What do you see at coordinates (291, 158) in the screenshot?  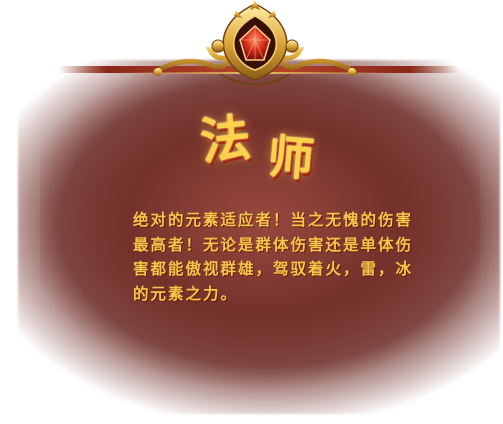 I see `class-title-char-2: 师` at bounding box center [291, 158].